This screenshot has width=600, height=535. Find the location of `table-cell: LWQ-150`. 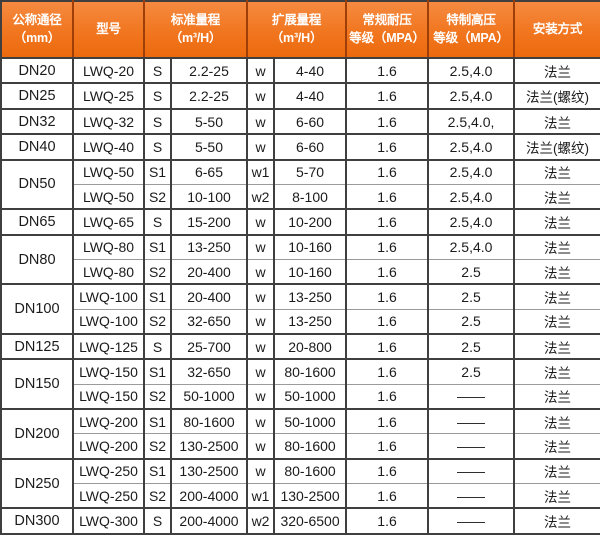

table-cell: LWQ-150 is located at coordinates (109, 371).